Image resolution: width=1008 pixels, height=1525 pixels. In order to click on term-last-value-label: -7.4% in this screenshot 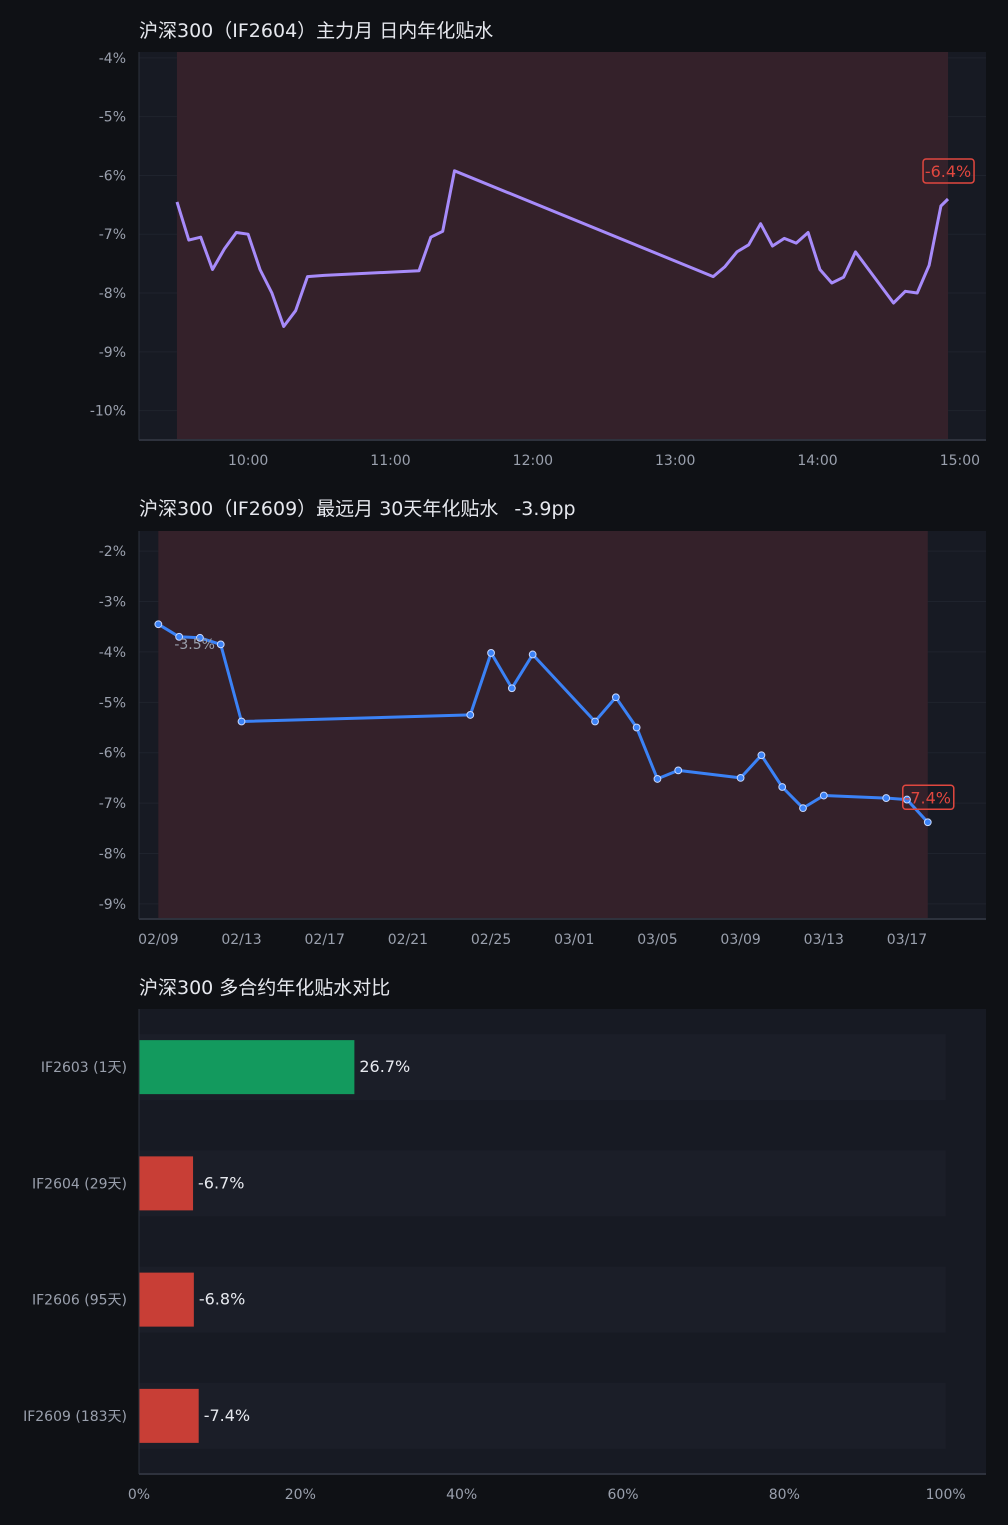, I will do `click(928, 797)`.